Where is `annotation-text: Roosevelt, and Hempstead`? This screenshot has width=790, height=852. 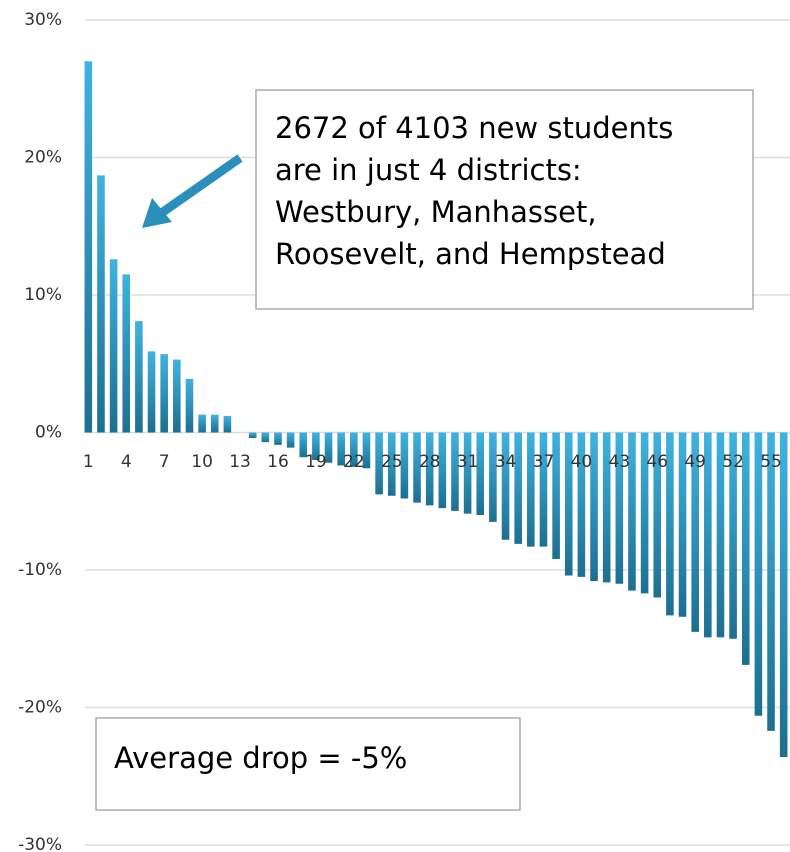 annotation-text: Roosevelt, and Hempstead is located at coordinates (470, 254).